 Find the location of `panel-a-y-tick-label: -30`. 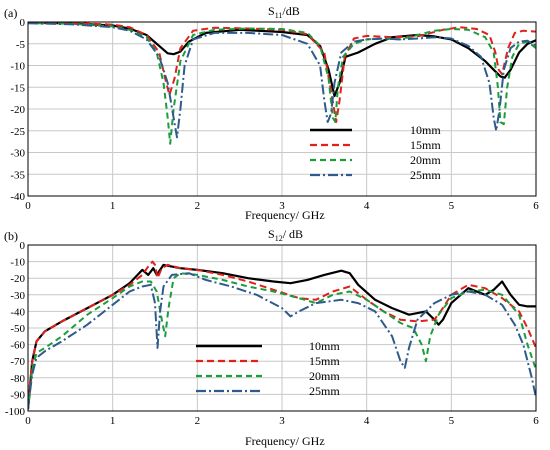

panel-a-y-tick-label: -30 is located at coordinates (17, 154).